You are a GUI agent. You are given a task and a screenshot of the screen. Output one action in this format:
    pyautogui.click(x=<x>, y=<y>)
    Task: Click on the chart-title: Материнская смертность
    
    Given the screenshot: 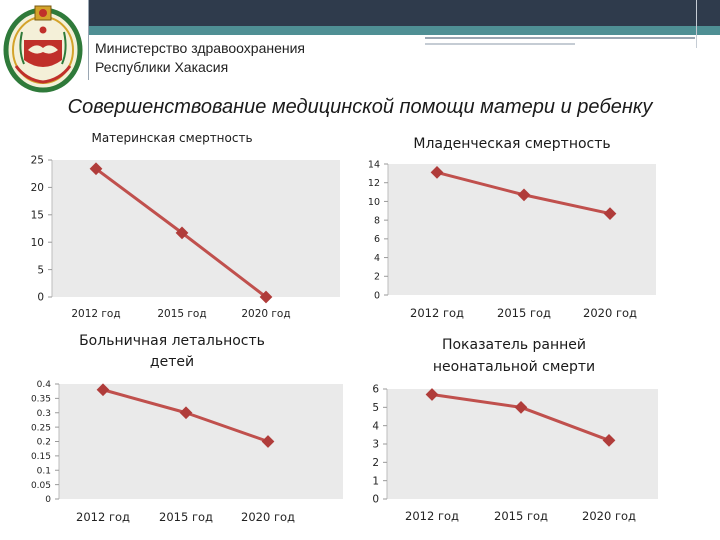 What is the action you would take?
    pyautogui.click(x=171, y=138)
    